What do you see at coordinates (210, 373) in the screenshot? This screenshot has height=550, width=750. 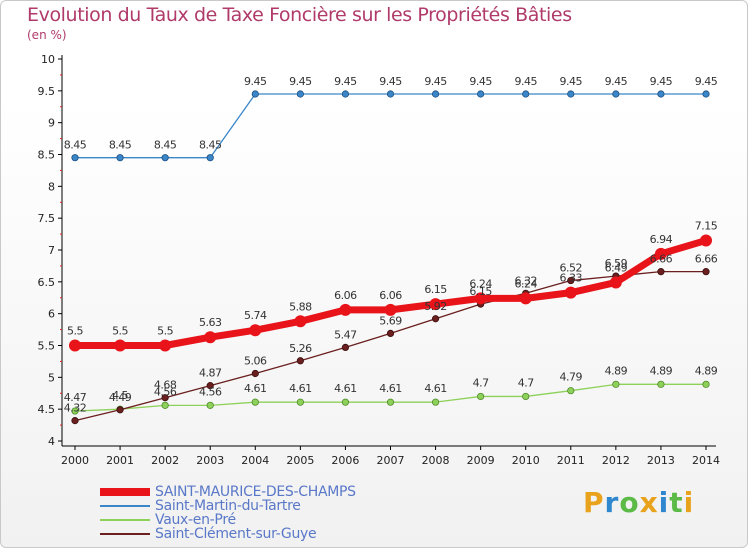 I see `data-label: 4.87` at bounding box center [210, 373].